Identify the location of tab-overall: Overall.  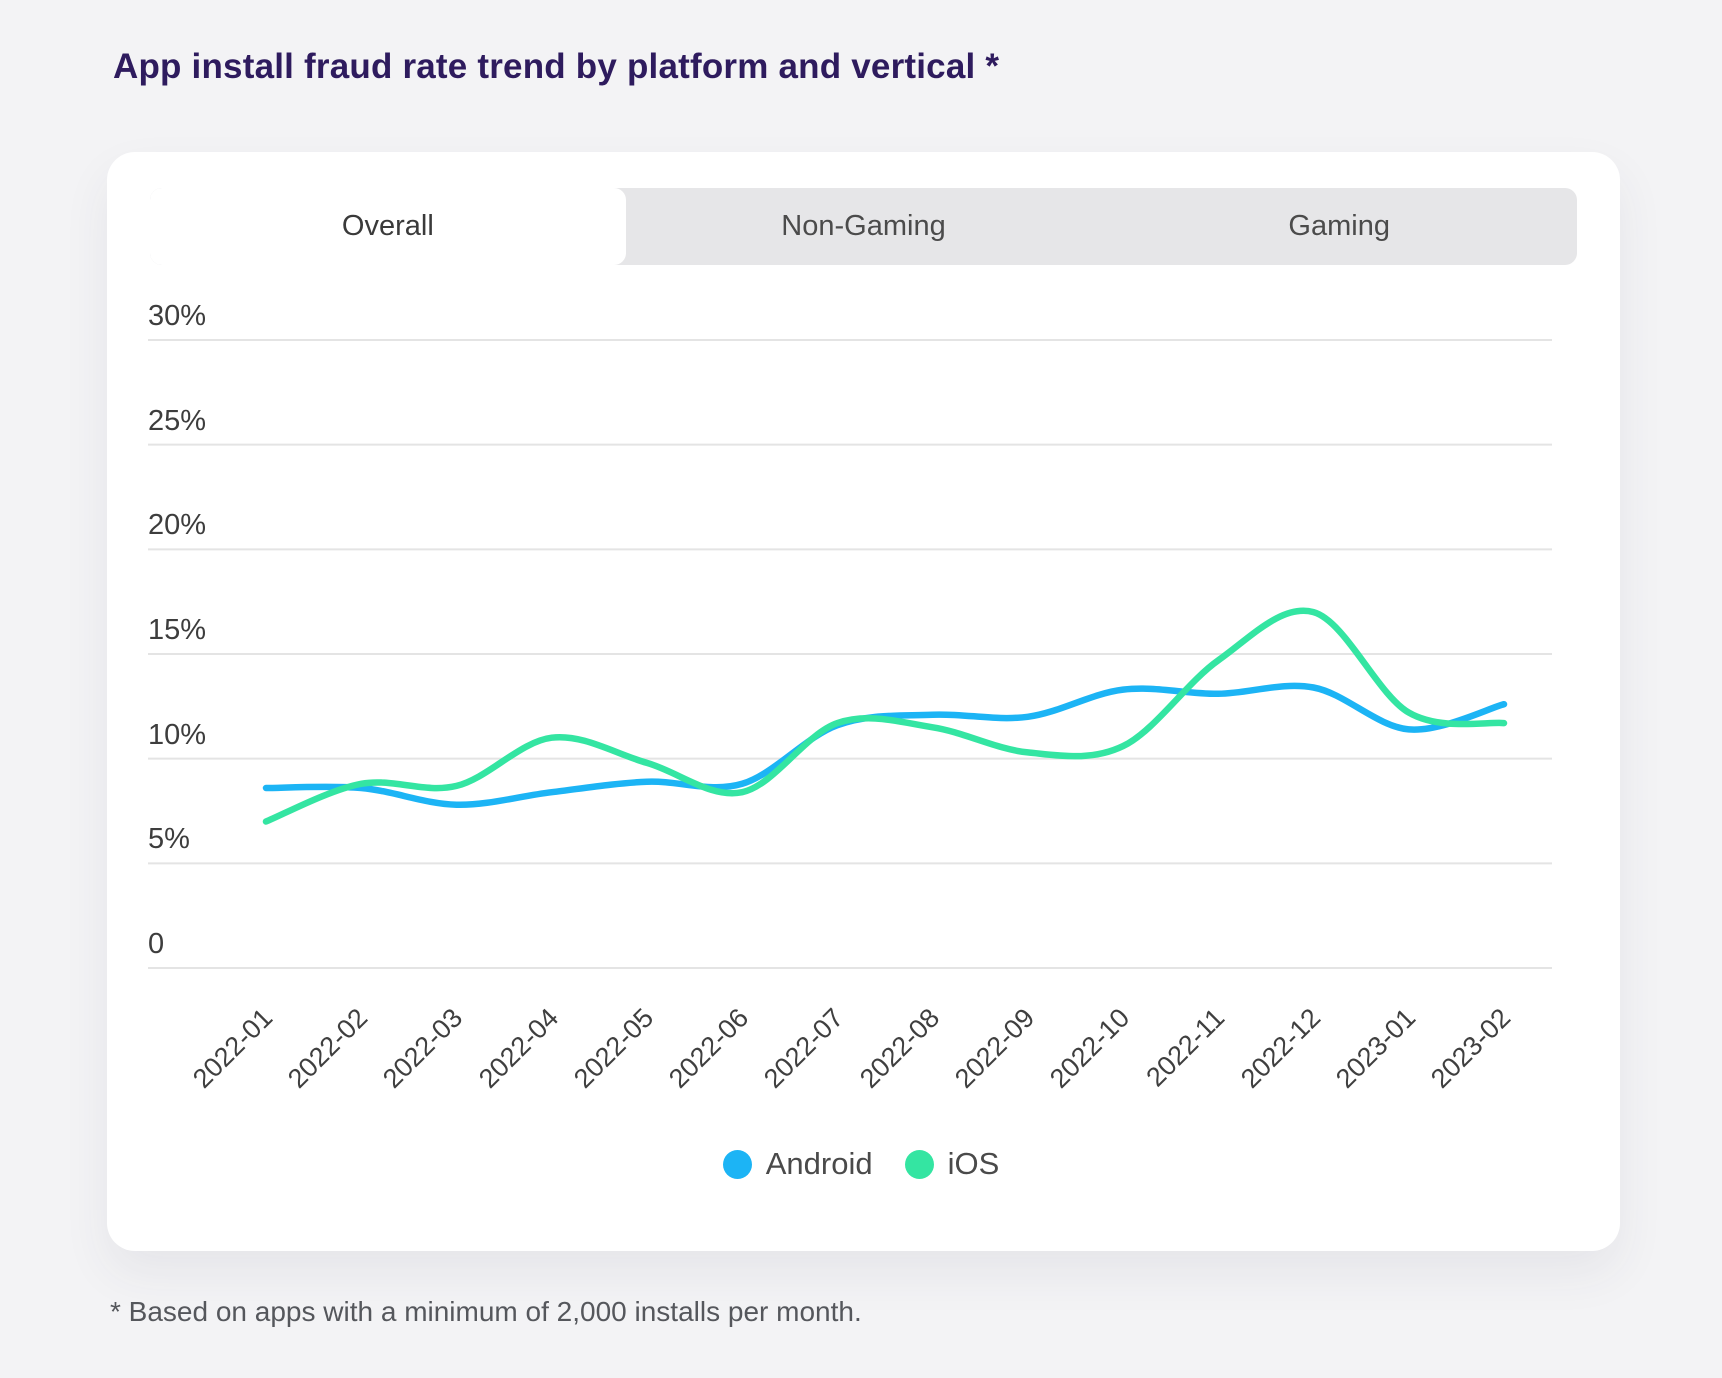
(388, 226).